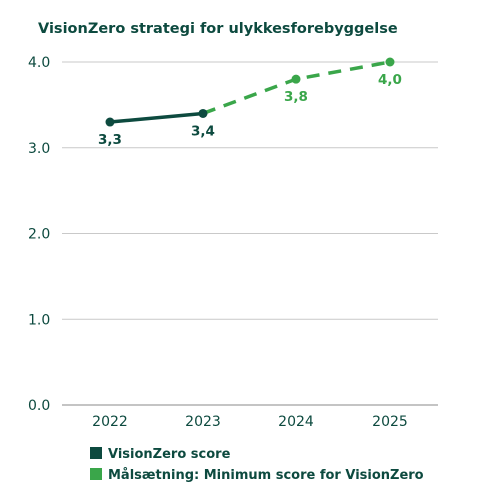 This screenshot has width=500, height=500. I want to click on data-labels: 3,3 3,4 3,8 4,0, so click(250, 110).